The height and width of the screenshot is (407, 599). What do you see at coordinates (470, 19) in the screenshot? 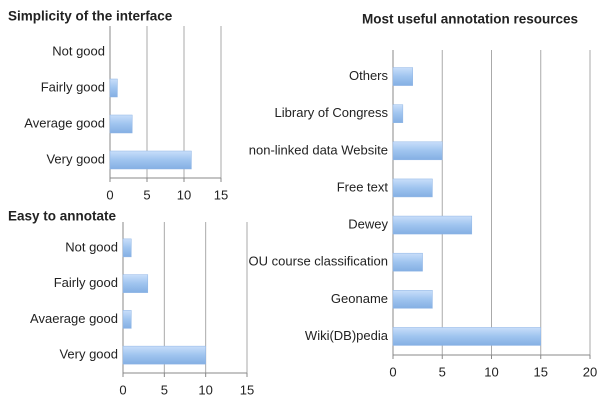
I see `chart-title: Most useful annotation resources` at bounding box center [470, 19].